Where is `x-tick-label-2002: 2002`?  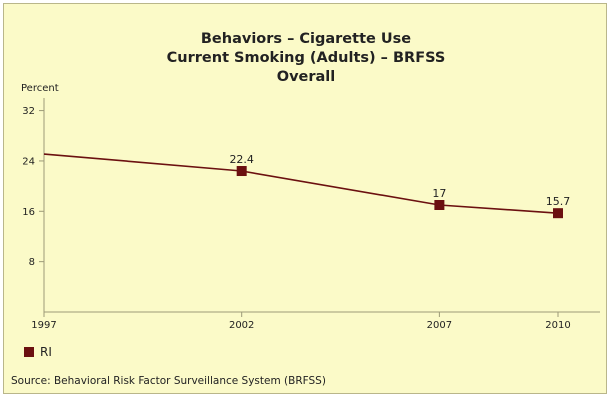 x-tick-label-2002: 2002 is located at coordinates (241, 325).